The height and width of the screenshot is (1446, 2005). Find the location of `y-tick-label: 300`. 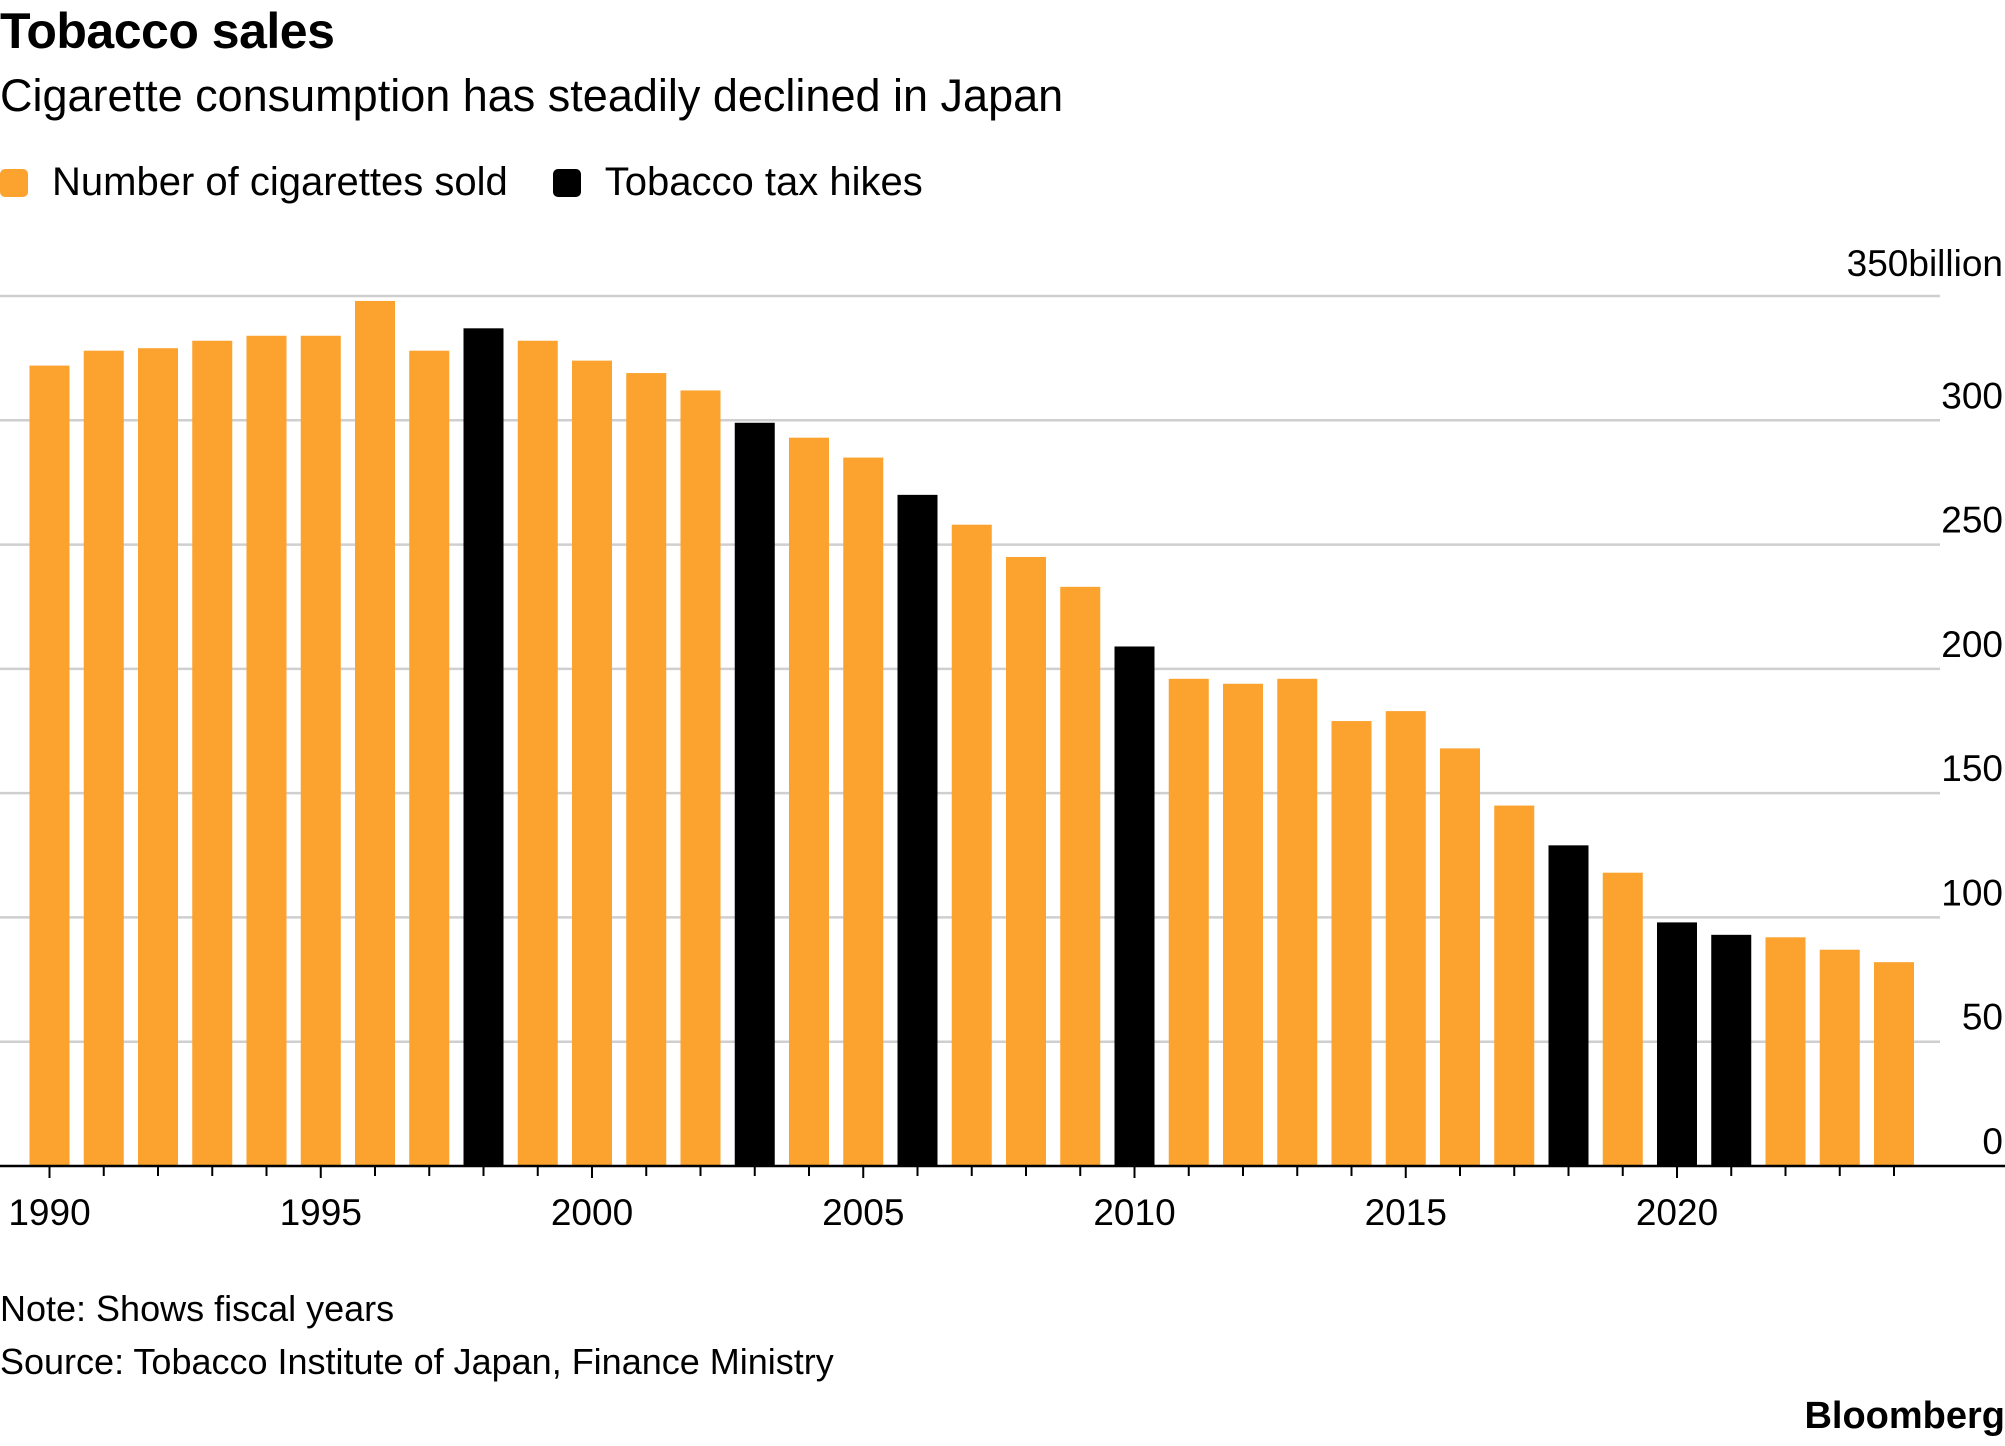

y-tick-label: 300 is located at coordinates (1972, 395).